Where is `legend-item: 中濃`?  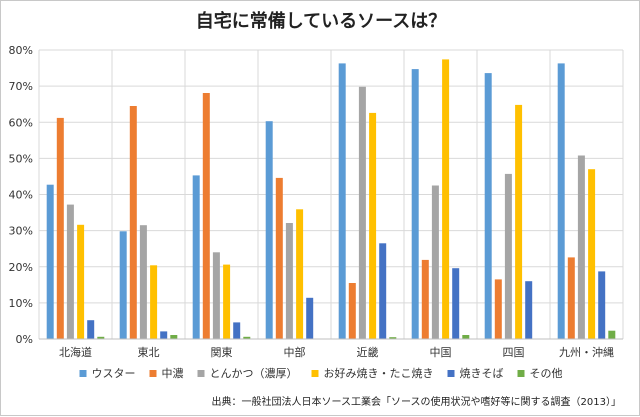
legend-item: 中濃 is located at coordinates (166, 373).